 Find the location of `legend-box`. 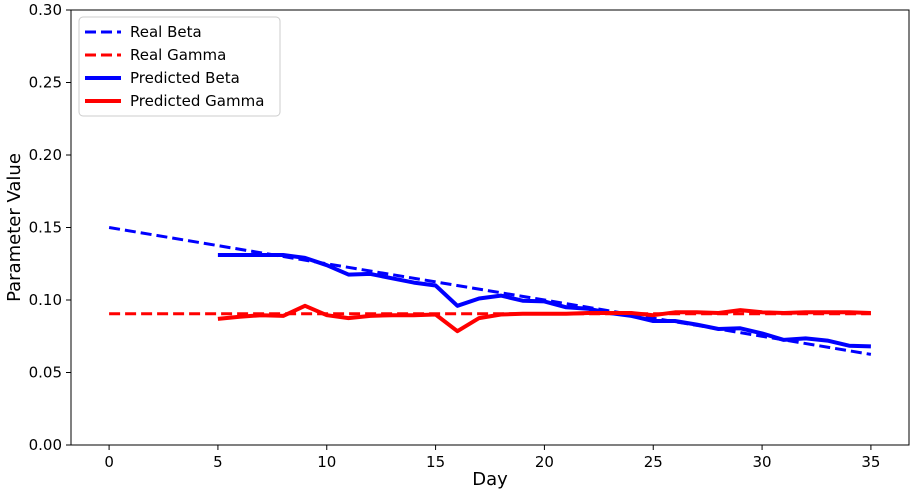

legend-box is located at coordinates (179, 66).